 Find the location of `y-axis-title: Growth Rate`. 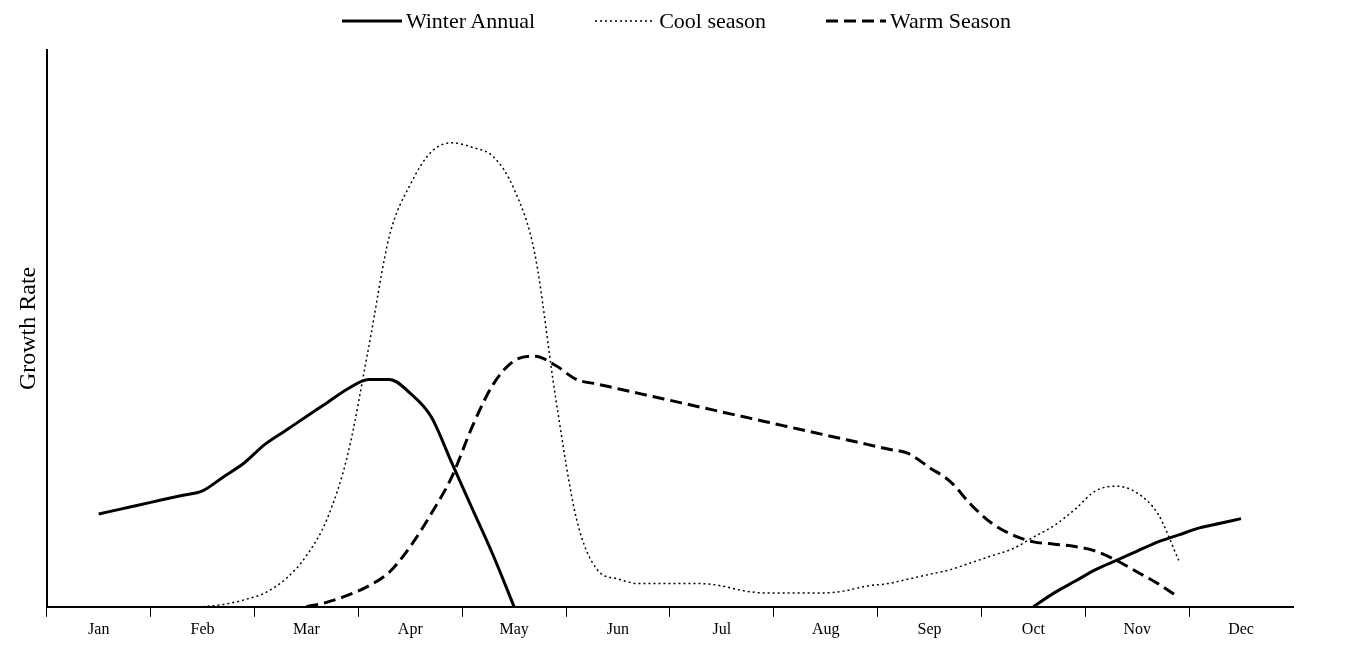

y-axis-title: Growth Rate is located at coordinates (26, 328).